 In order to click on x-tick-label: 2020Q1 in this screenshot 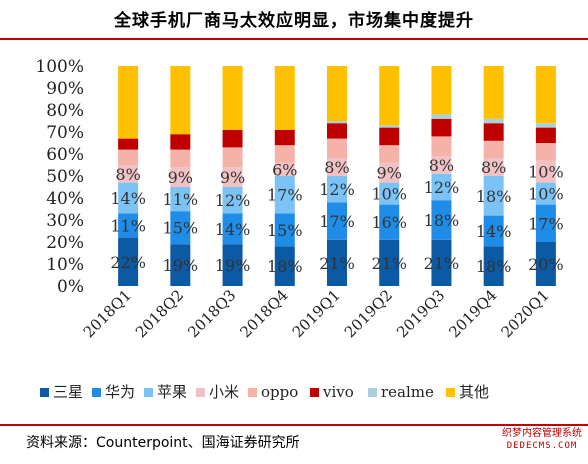, I will do `click(525, 313)`.